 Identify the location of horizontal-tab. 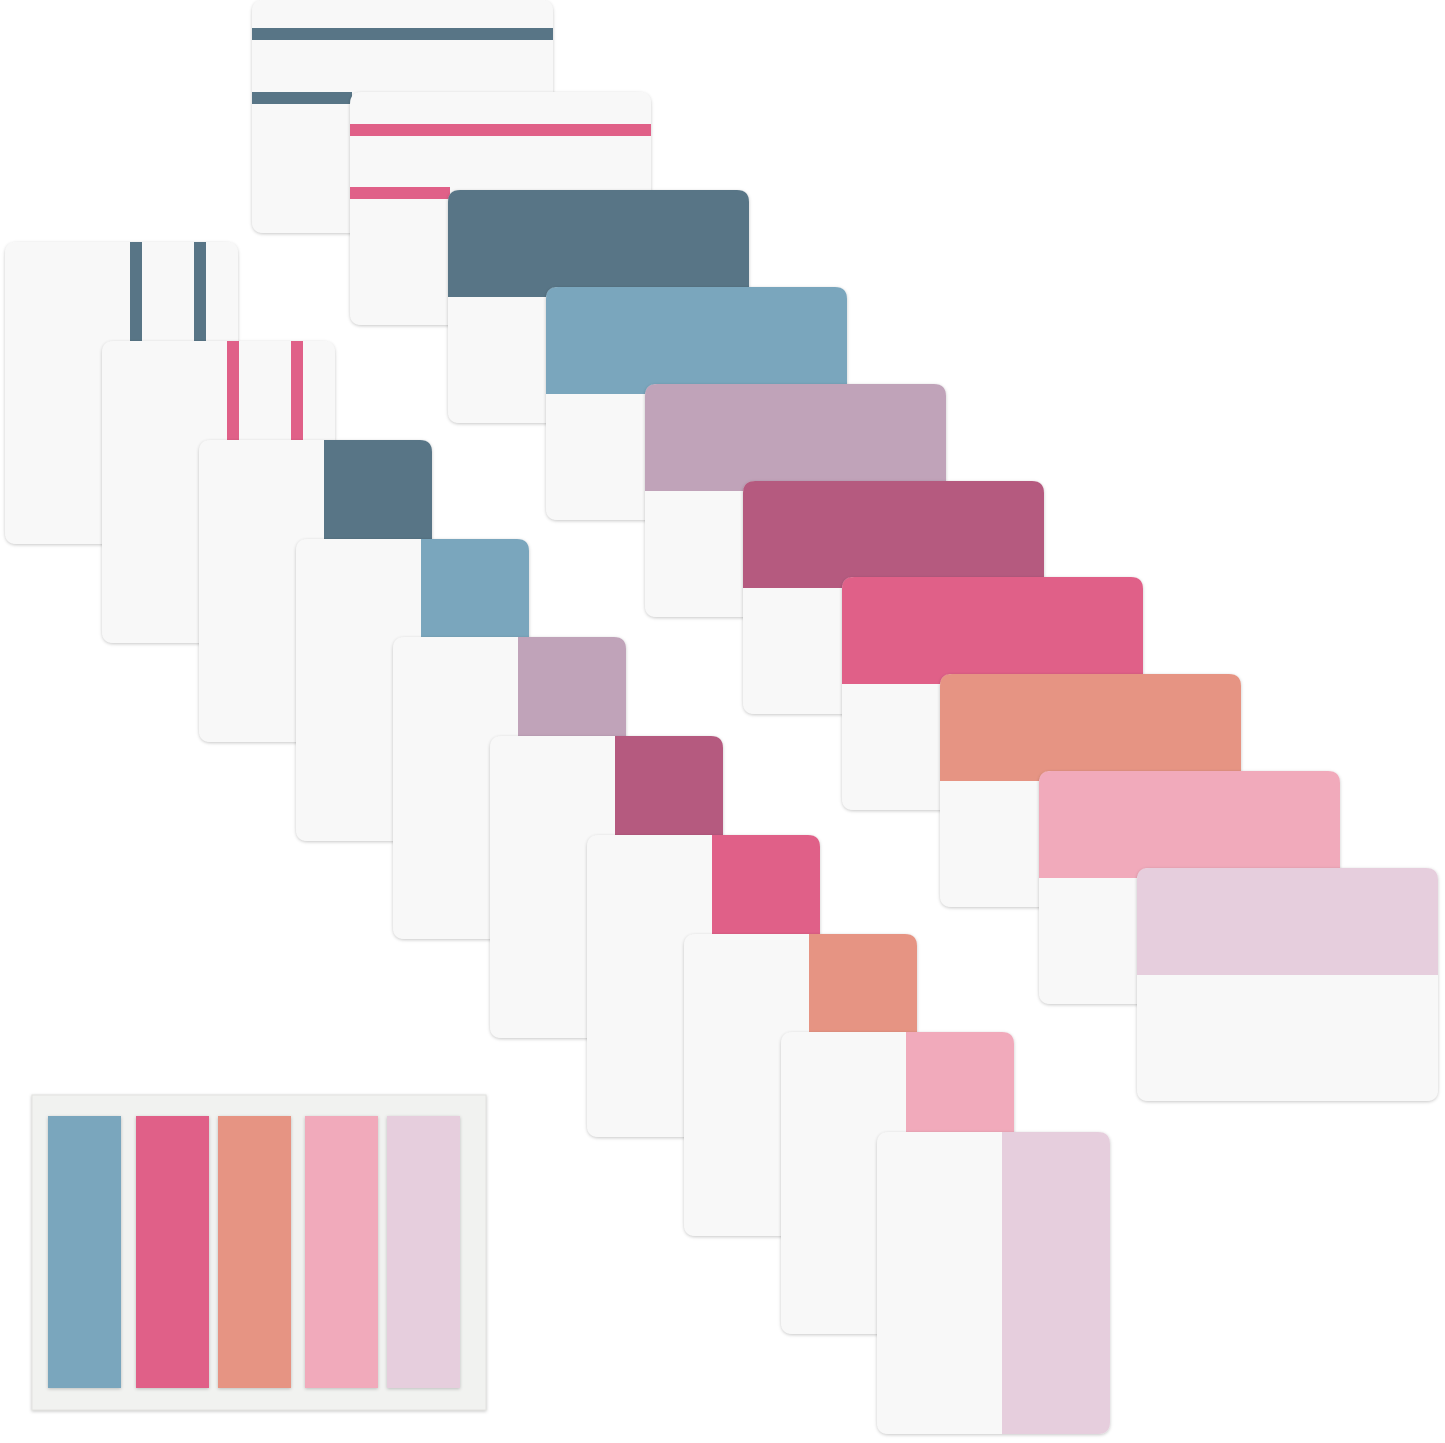
(1287, 984).